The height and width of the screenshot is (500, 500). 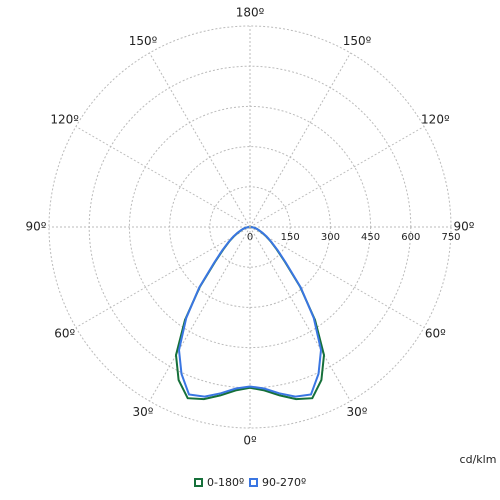 What do you see at coordinates (250, 237) in the screenshot?
I see `r-tick-label: 0` at bounding box center [250, 237].